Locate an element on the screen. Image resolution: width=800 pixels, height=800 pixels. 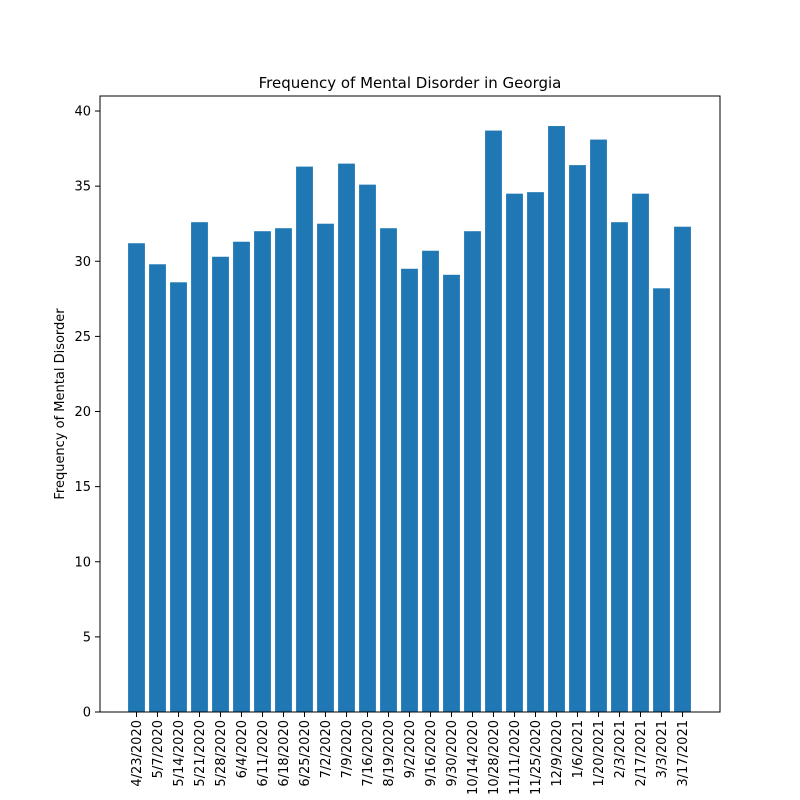
y-axis-label: Frequency of Mental Disorder is located at coordinates (60, 404).